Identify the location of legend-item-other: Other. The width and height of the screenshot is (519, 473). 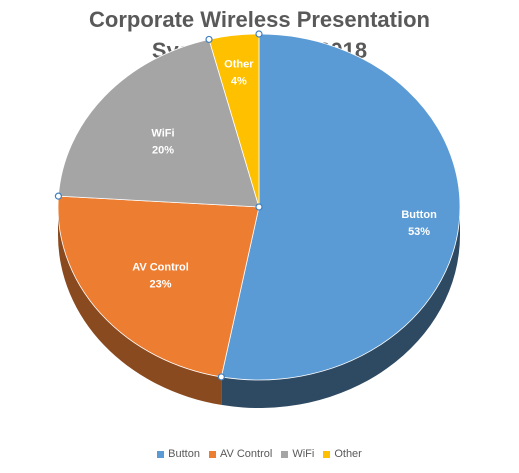
(342, 454).